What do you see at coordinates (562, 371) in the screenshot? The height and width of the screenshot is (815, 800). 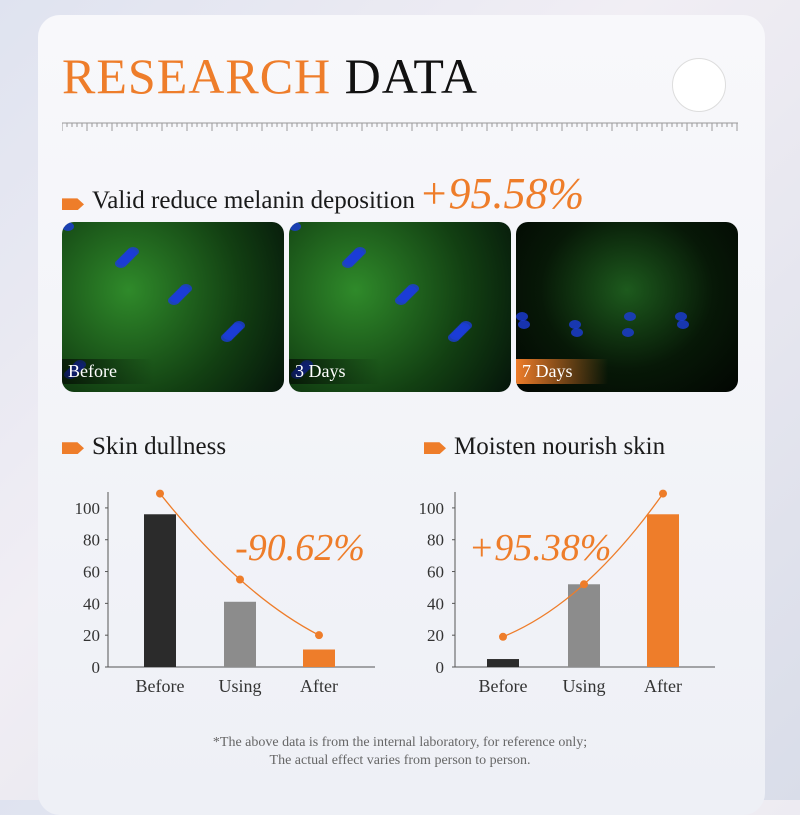 I see `image-label: 7 Days` at bounding box center [562, 371].